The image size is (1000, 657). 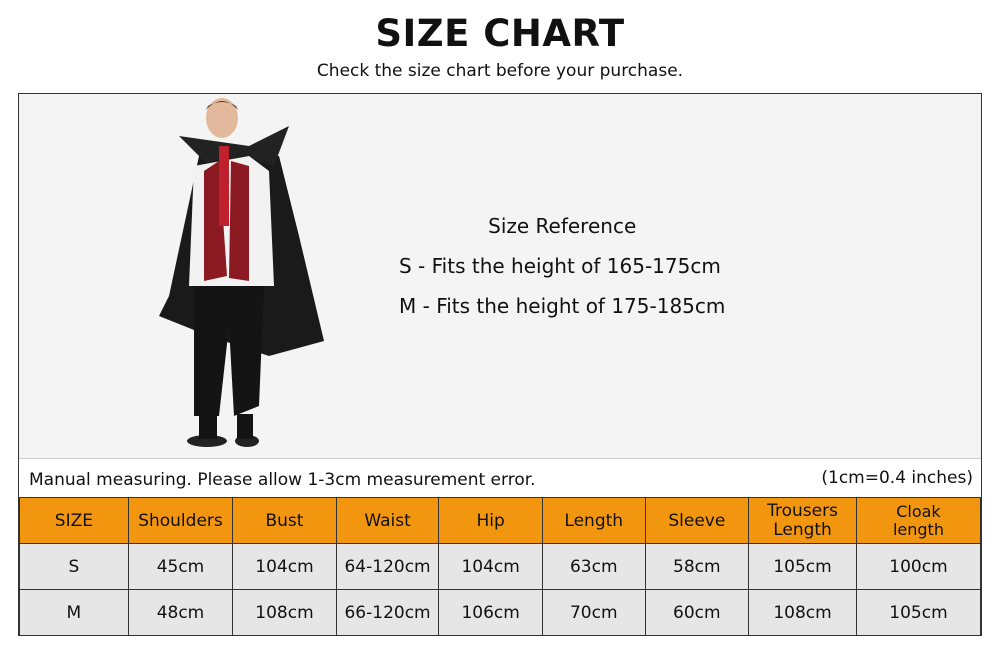 What do you see at coordinates (802, 520) in the screenshot?
I see `column-header: Trousers Length` at bounding box center [802, 520].